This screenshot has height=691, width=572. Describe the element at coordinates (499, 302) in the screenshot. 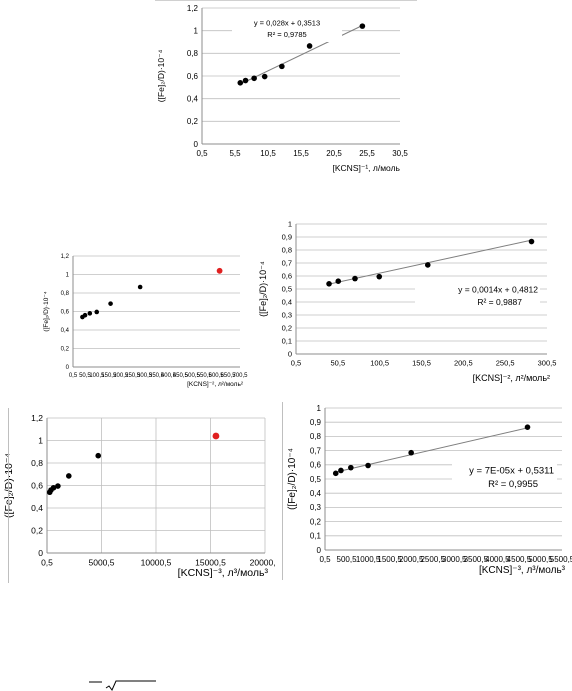

I see `r-squared-label: R² = 0,9887` at that location.